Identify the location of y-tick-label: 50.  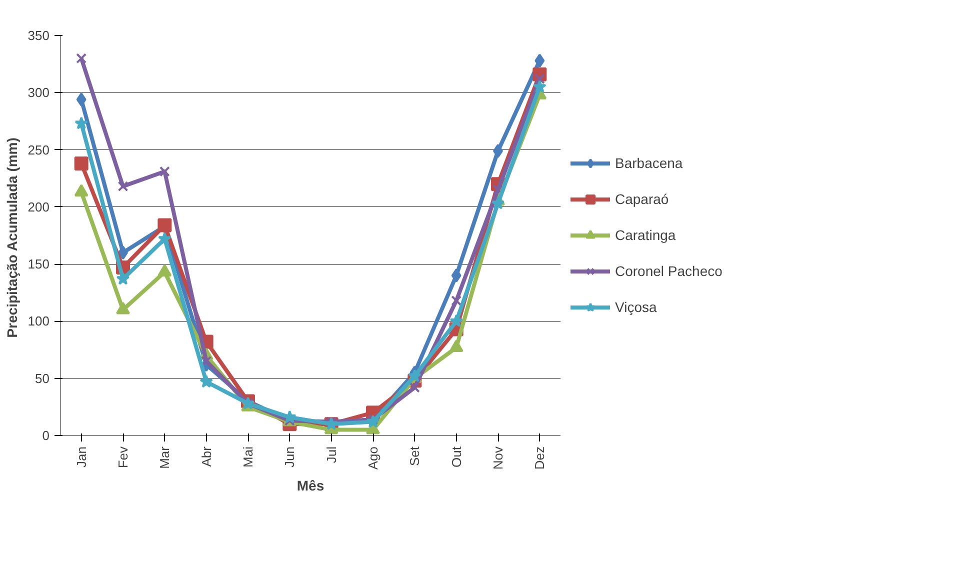
(42, 378).